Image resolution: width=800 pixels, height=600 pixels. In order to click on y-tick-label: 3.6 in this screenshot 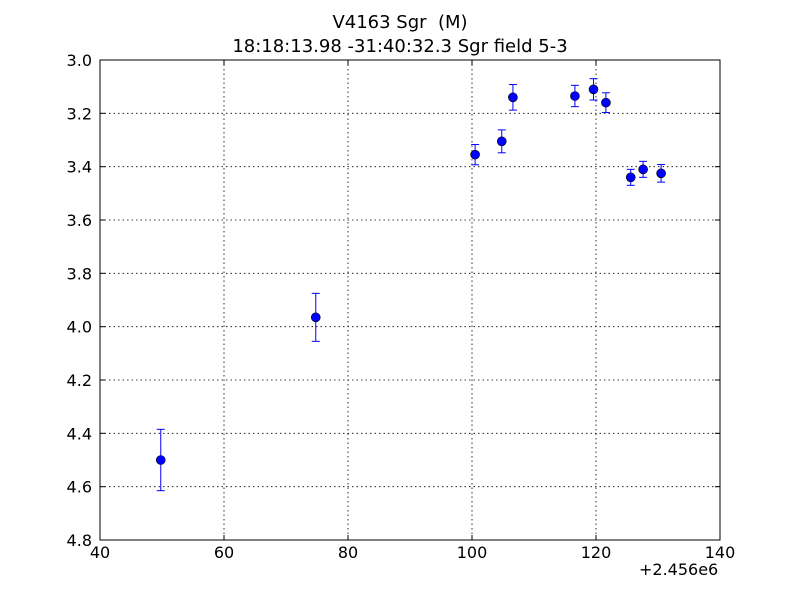, I will do `click(79, 220)`.